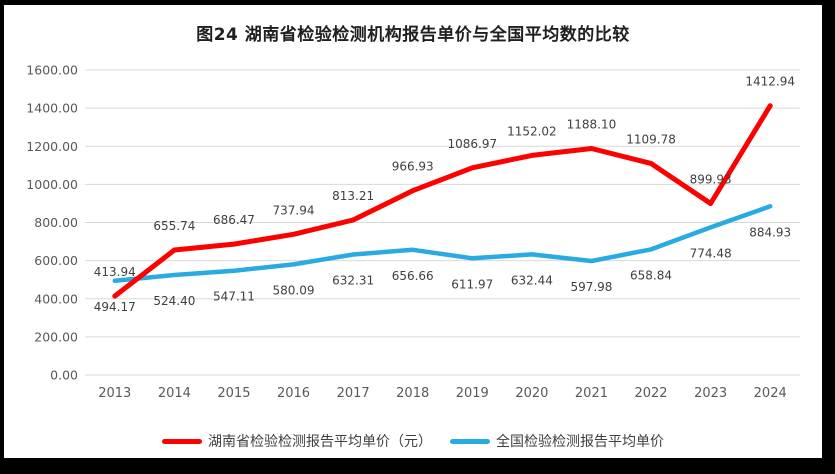 This screenshot has height=474, width=835. What do you see at coordinates (233, 393) in the screenshot?
I see `x-axis-label: 2015` at bounding box center [233, 393].